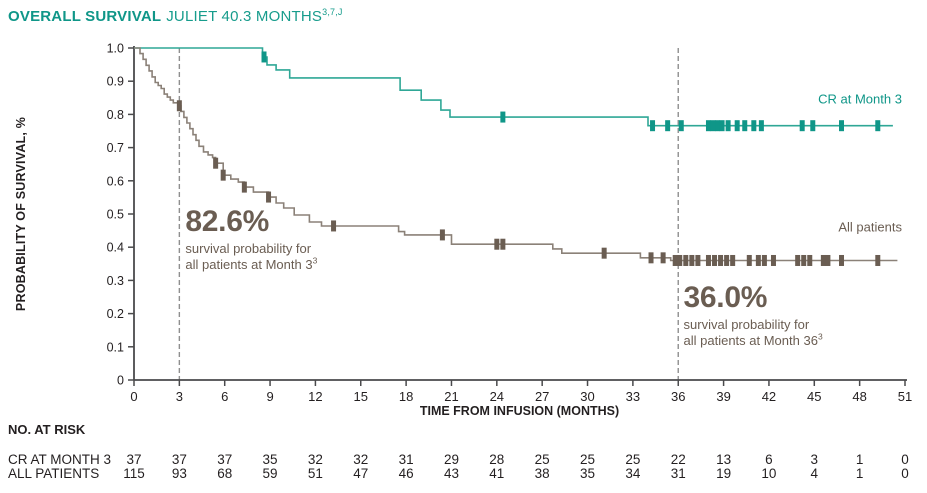  Describe the element at coordinates (769, 396) in the screenshot. I see `x-tick-label: 42` at that location.